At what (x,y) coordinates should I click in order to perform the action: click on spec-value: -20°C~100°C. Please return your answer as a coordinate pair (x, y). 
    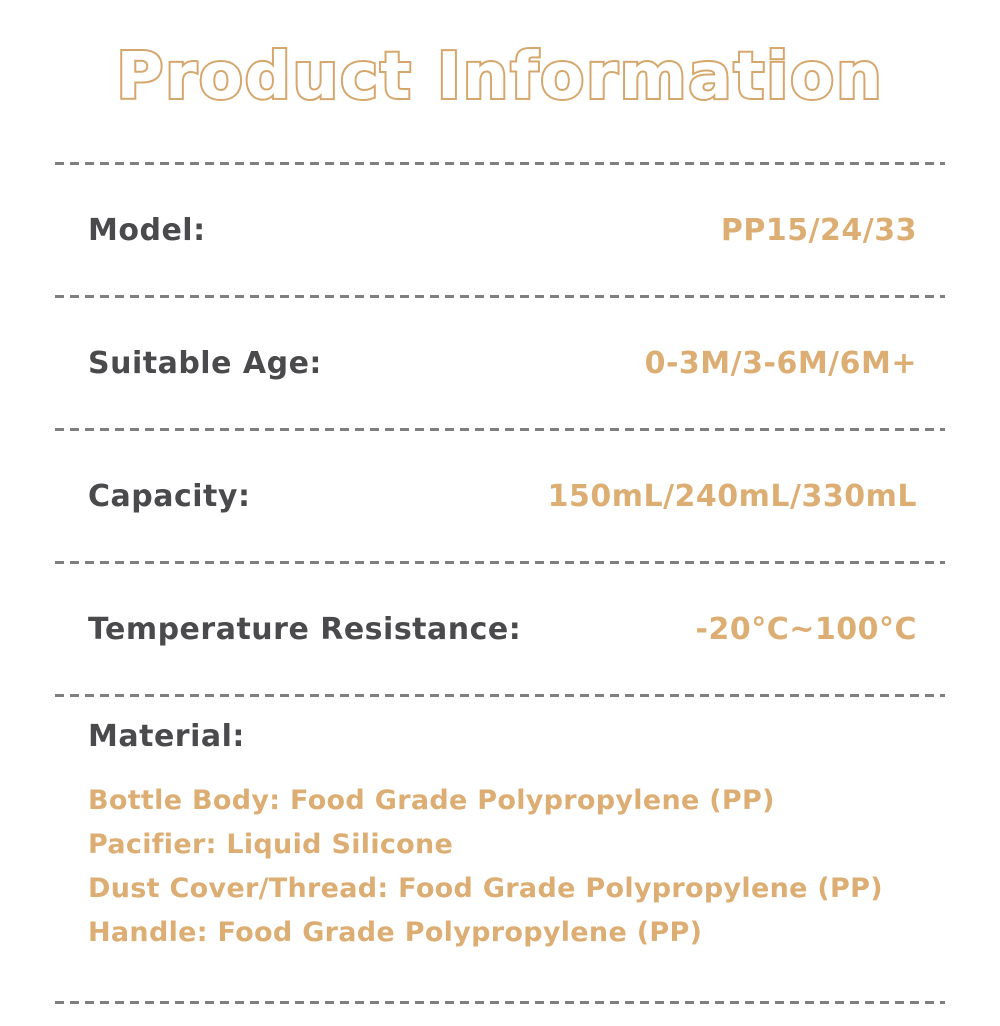
    Looking at the image, I should click on (806, 629).